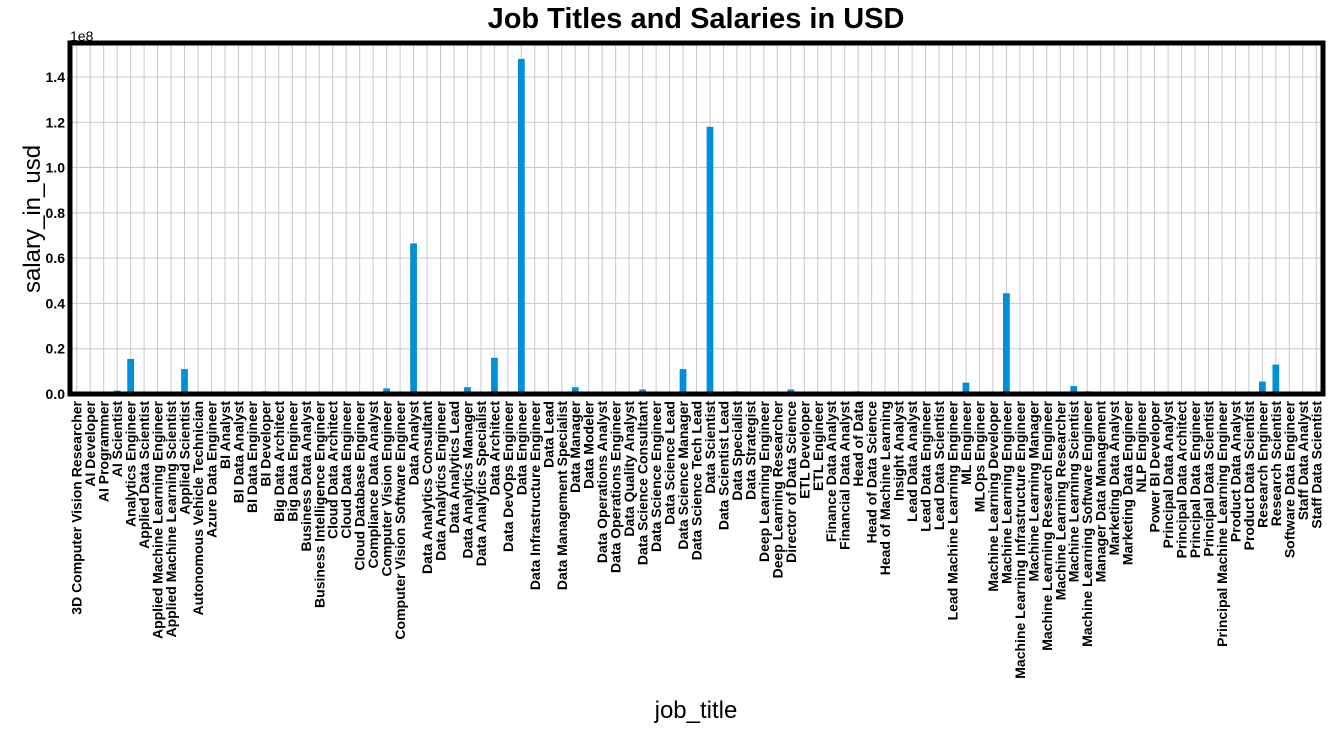 This screenshot has height=729, width=1329. What do you see at coordinates (1289, 479) in the screenshot?
I see `x-tick-label: Software Data Engineer` at bounding box center [1289, 479].